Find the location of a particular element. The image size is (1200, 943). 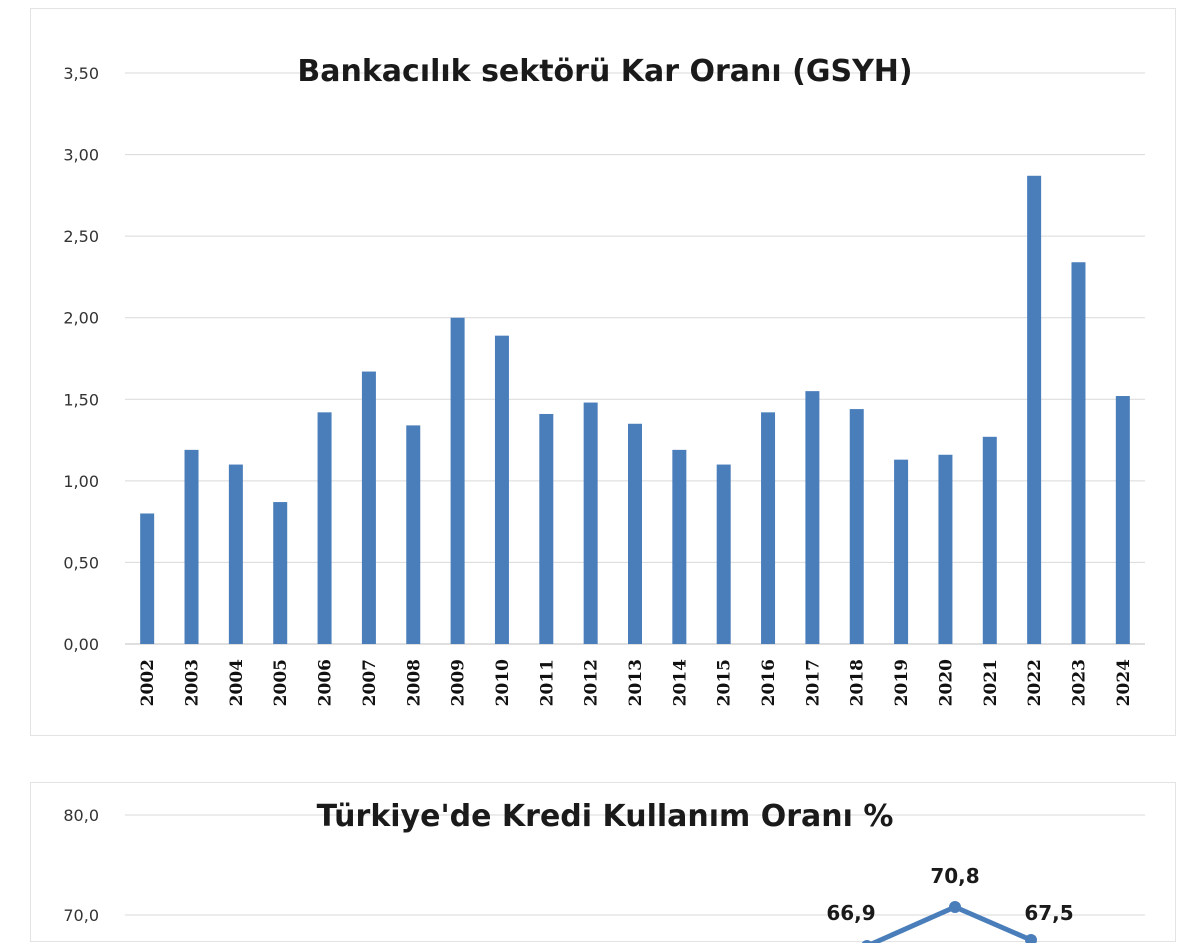

bar-2019 is located at coordinates (901, 551).